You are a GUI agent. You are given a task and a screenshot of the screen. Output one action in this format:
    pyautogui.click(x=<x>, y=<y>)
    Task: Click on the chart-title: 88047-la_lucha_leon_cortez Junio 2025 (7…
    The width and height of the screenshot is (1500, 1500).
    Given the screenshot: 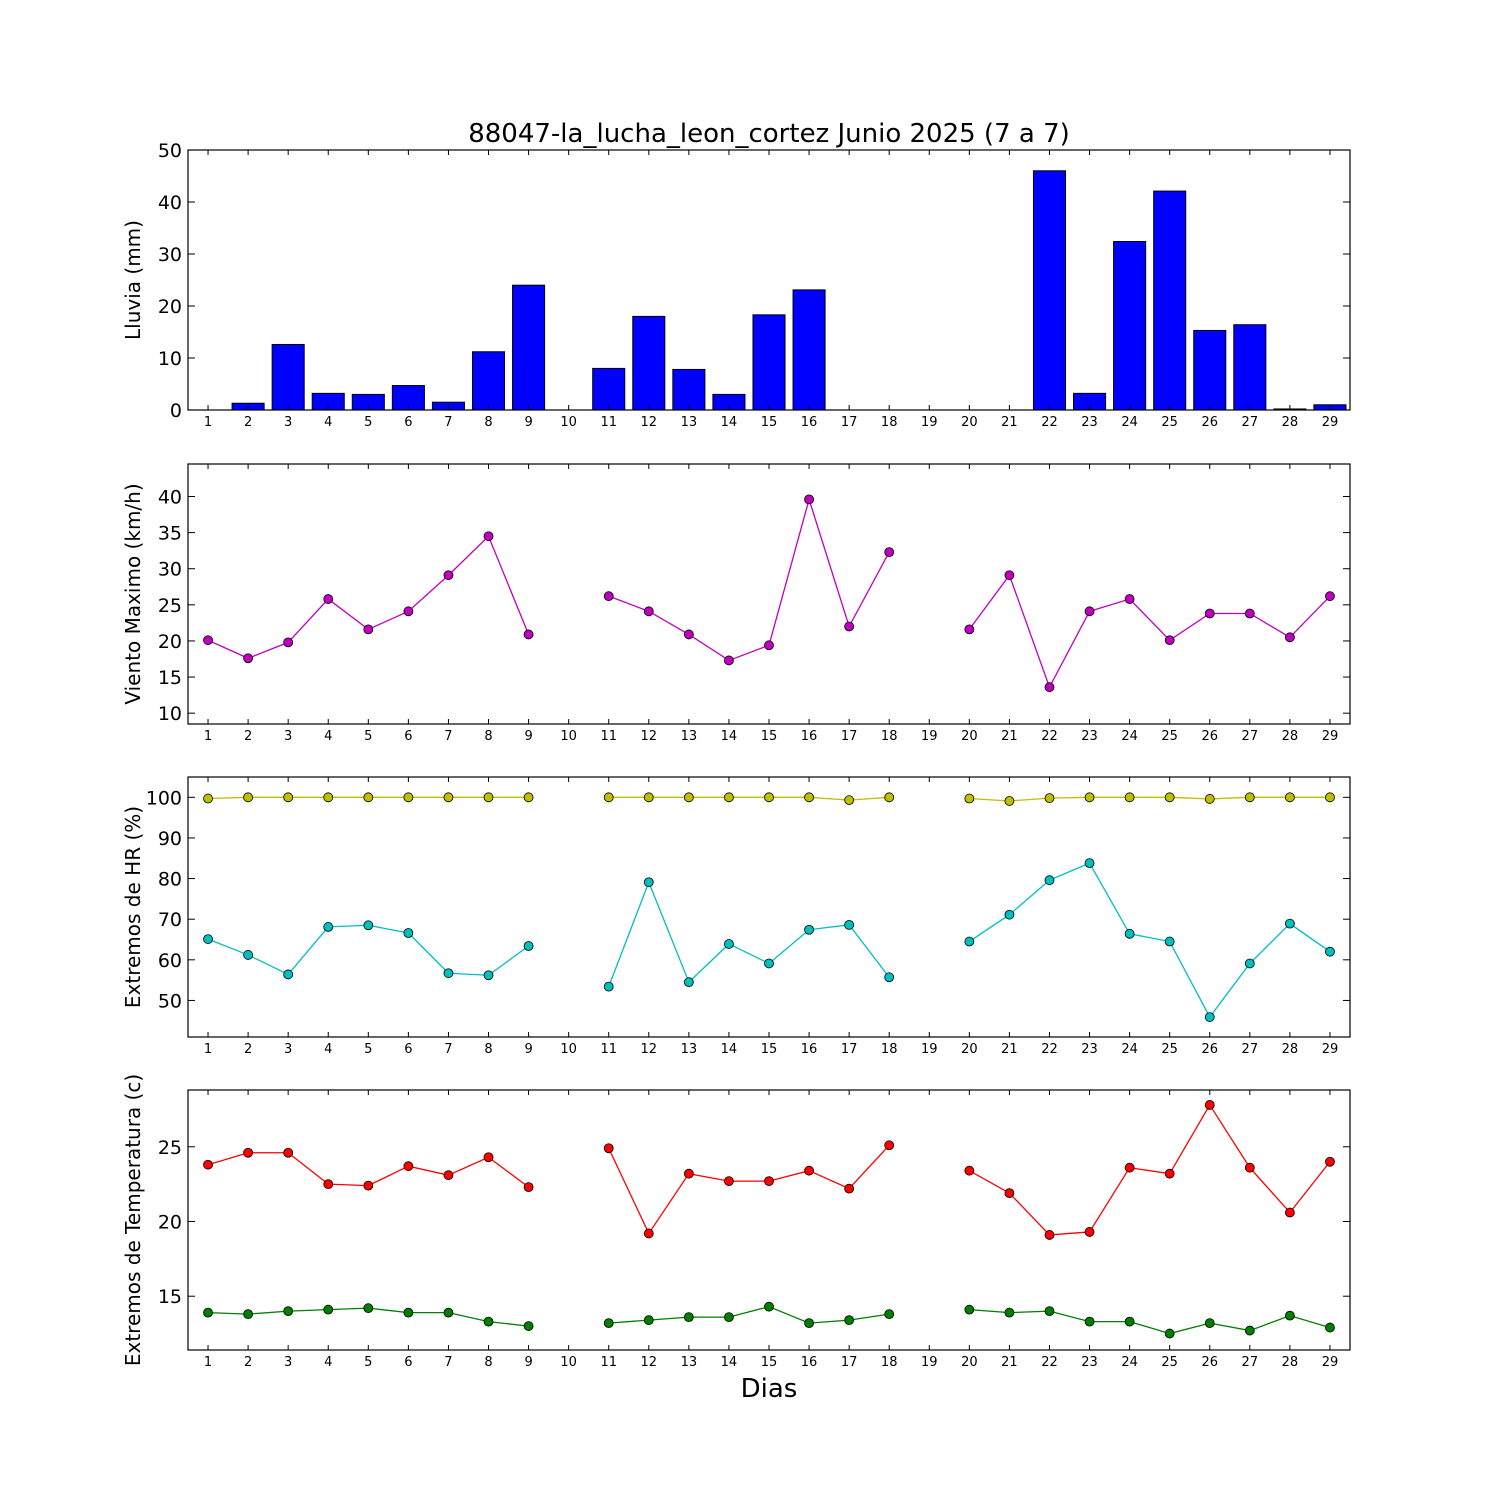 What is the action you would take?
    pyautogui.click(x=769, y=134)
    